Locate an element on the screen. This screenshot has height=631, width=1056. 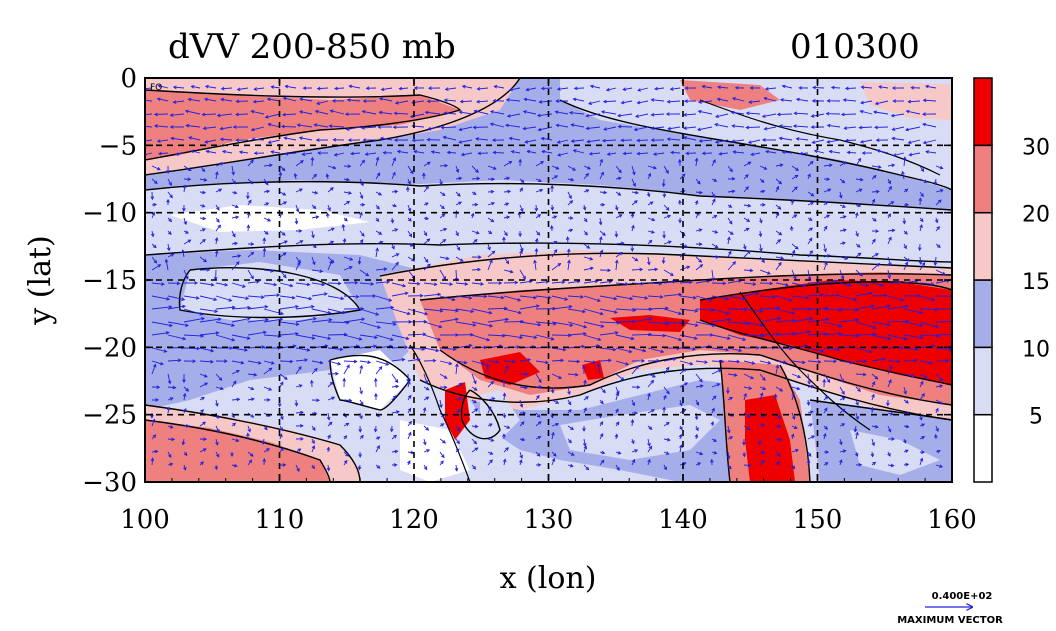
contour-line is located at coordinates (548, 195).